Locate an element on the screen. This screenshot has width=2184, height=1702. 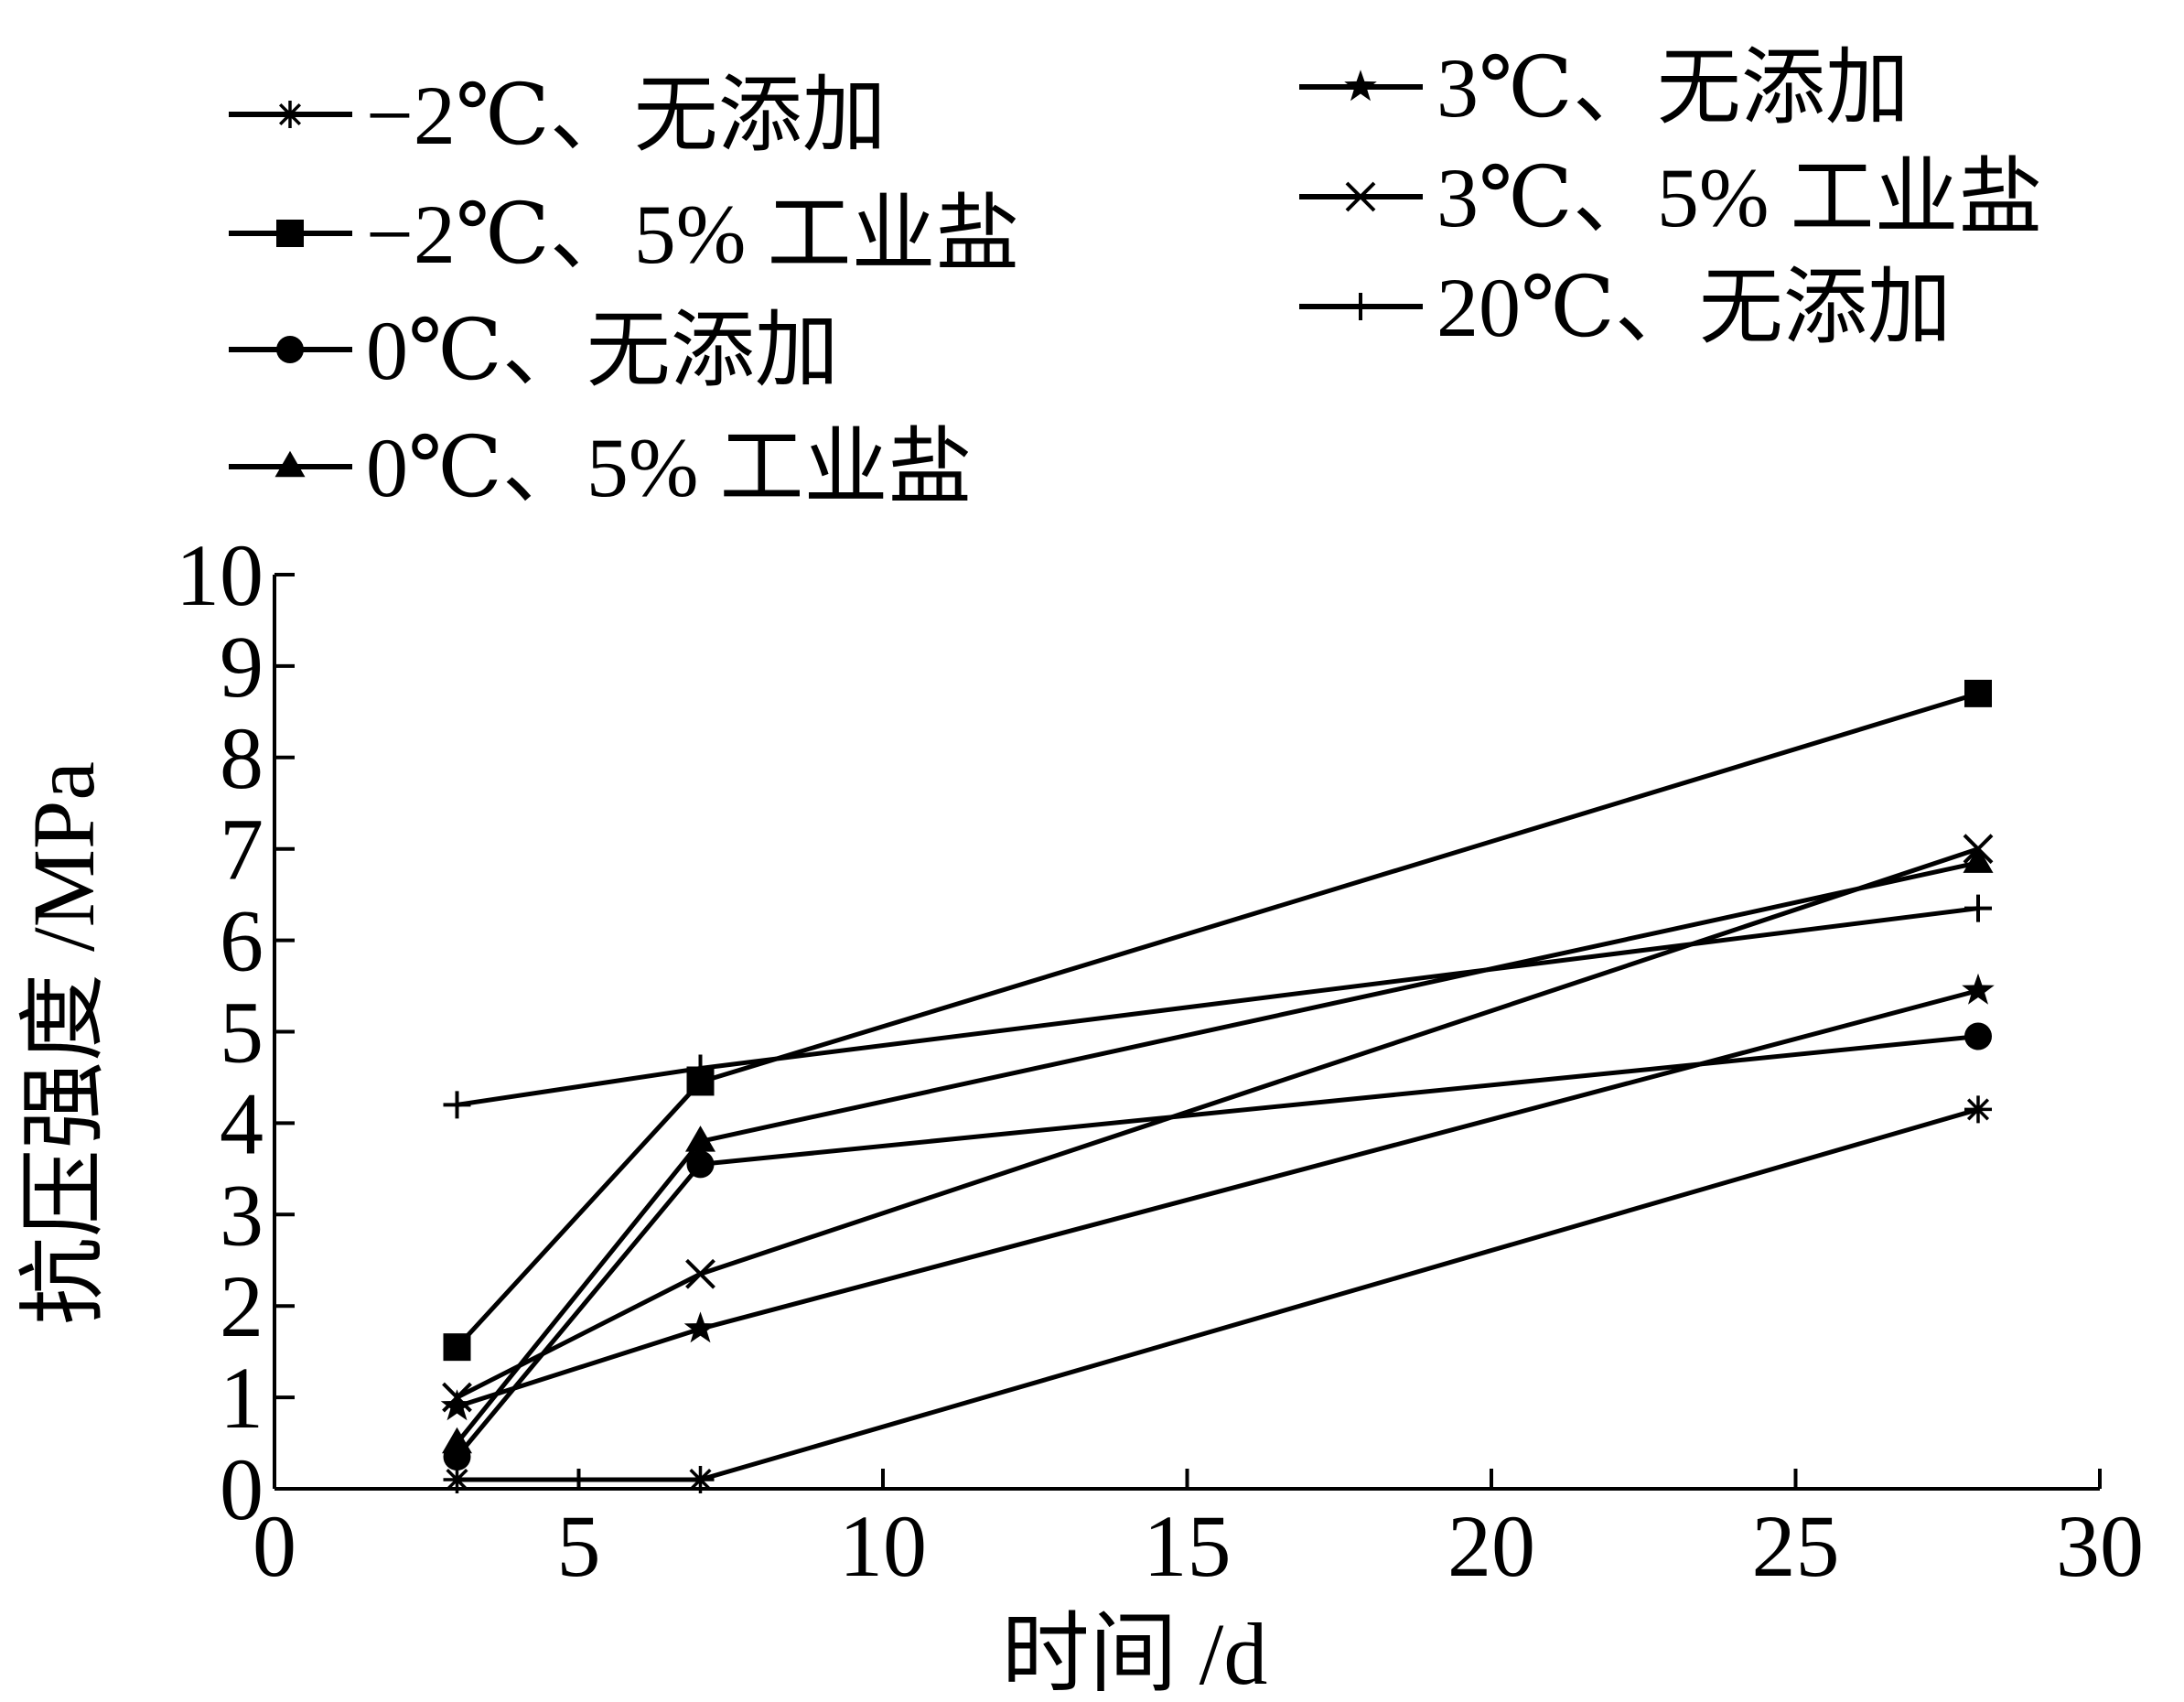
x-tick-label: 0 is located at coordinates (274, 1546).